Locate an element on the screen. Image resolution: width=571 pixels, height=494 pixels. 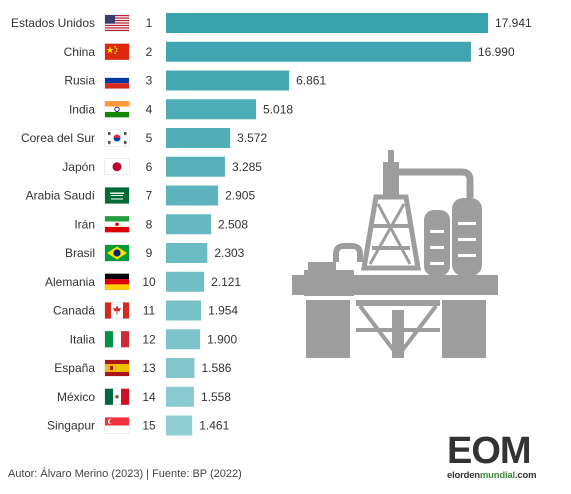
south-korea-flag-icon is located at coordinates (117, 138).